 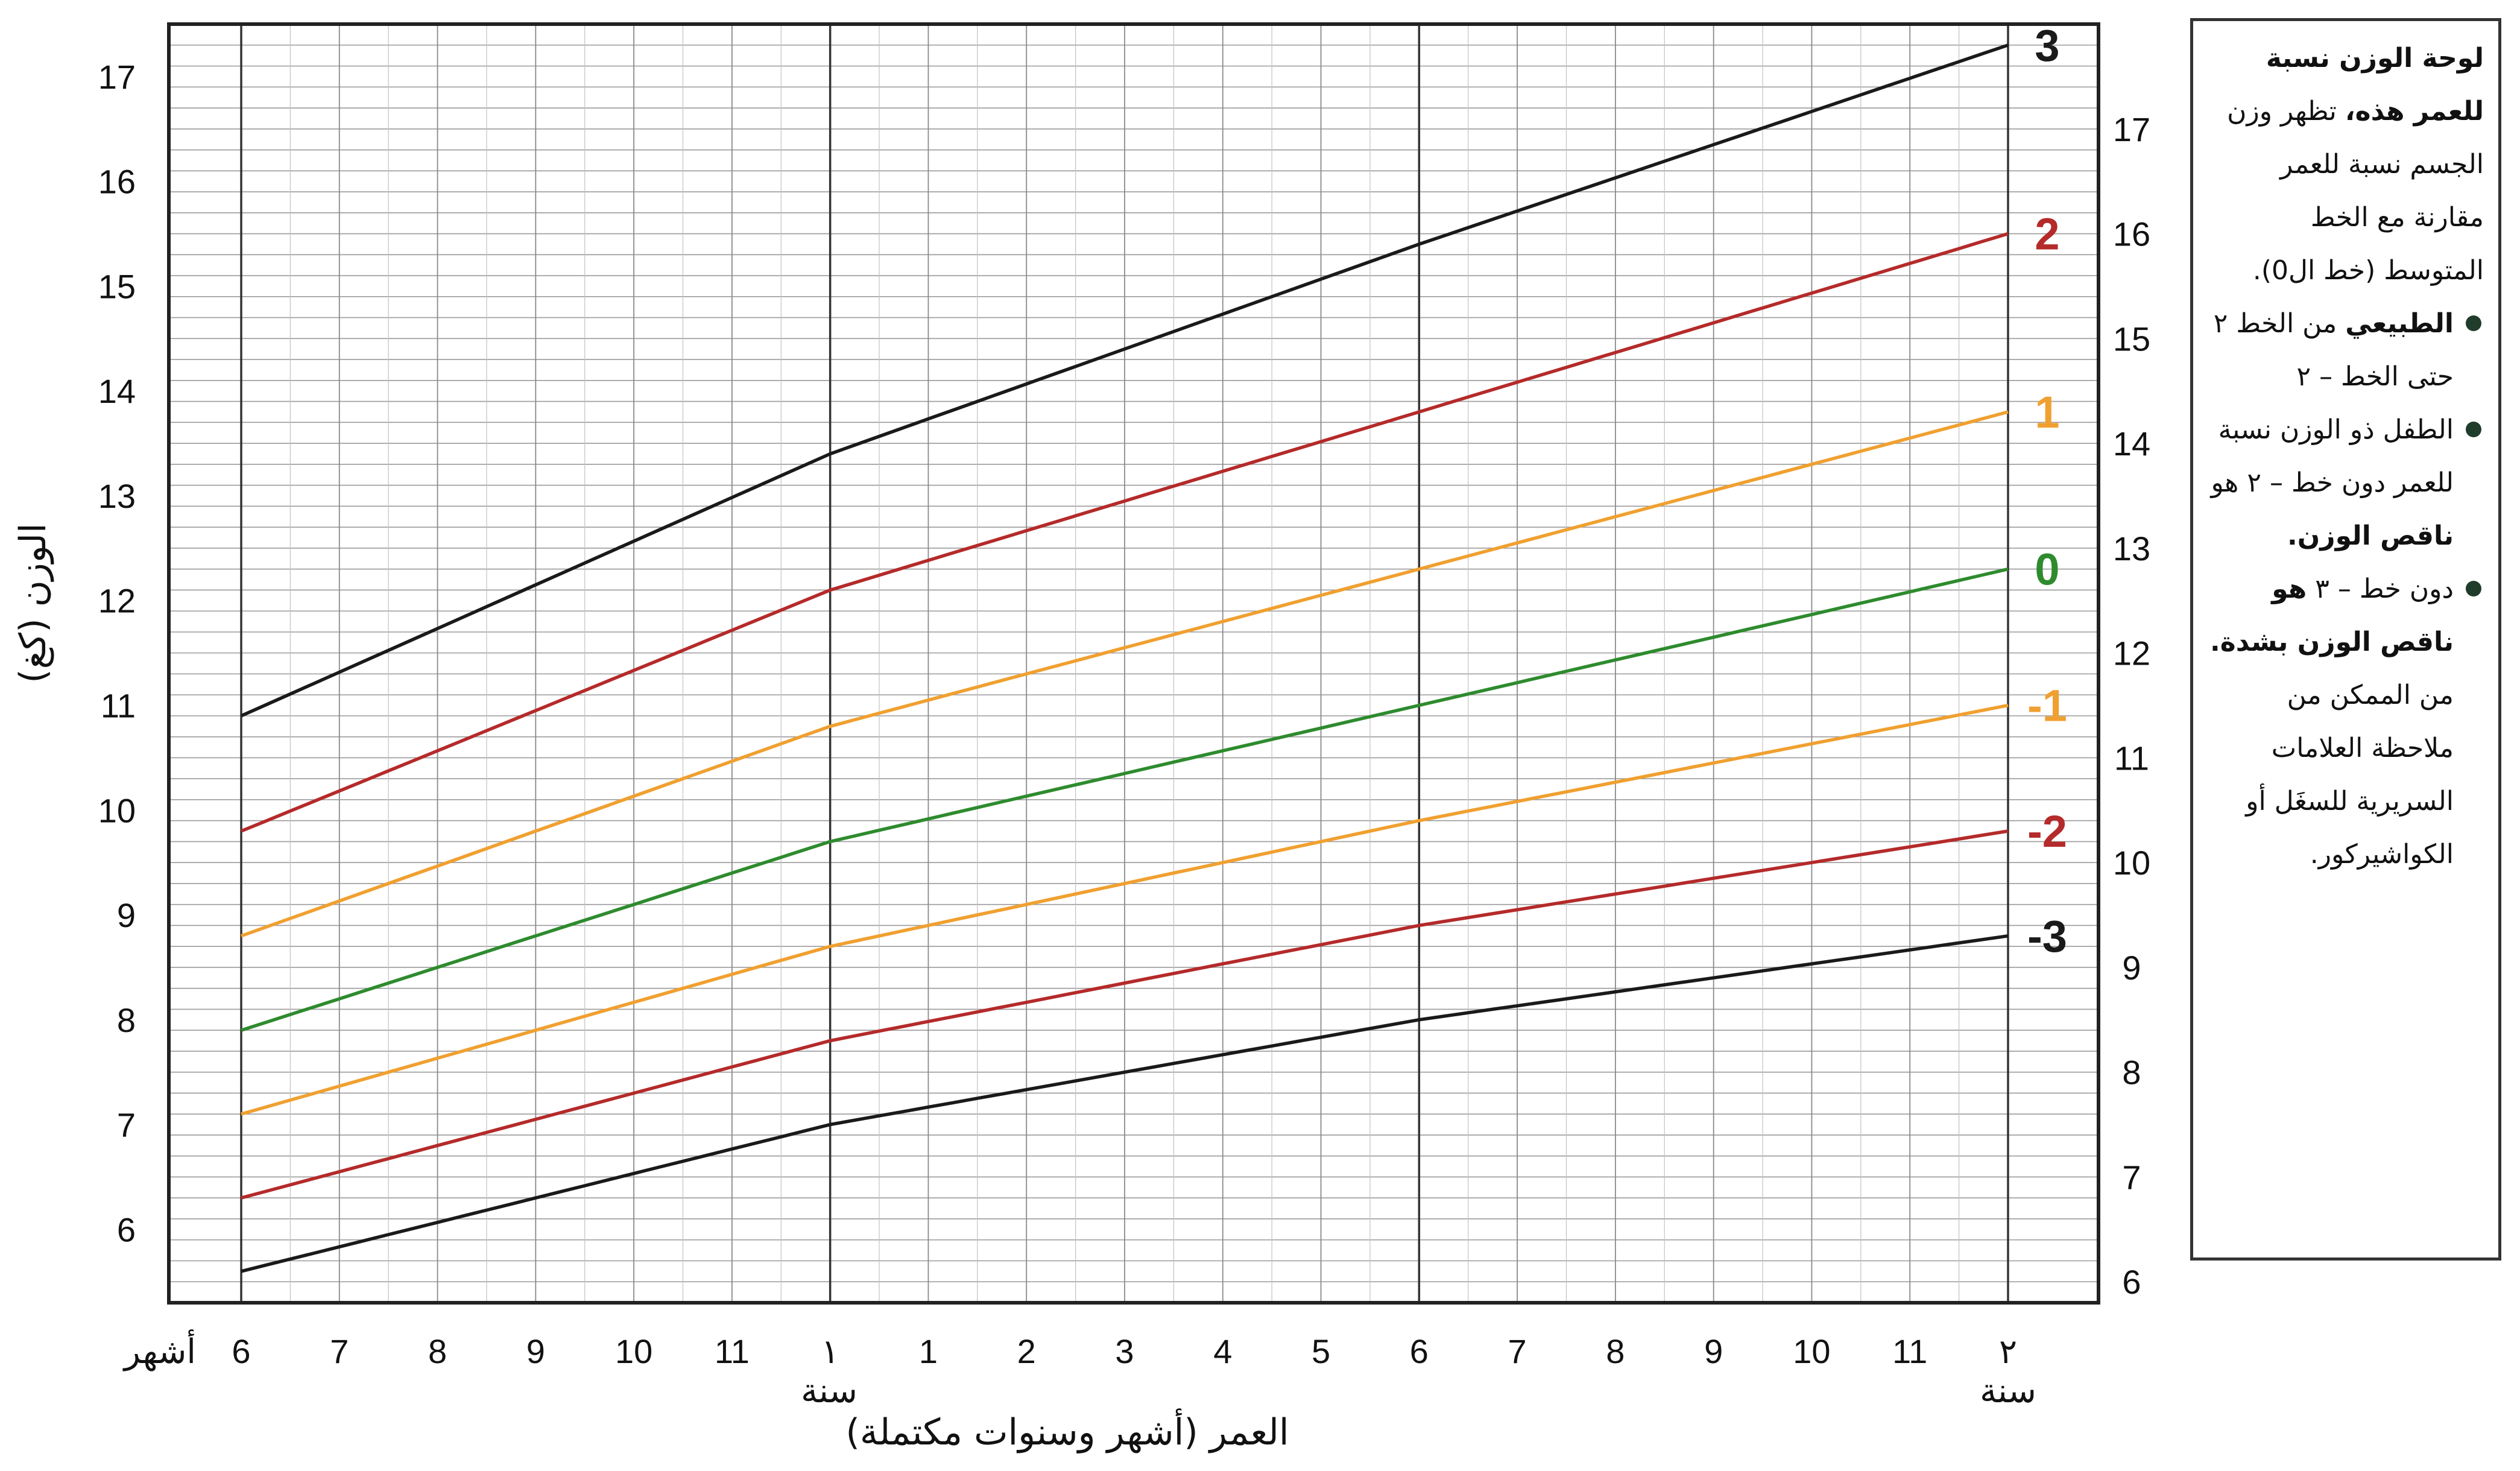 What do you see at coordinates (2047, 570) in the screenshot?
I see `series-label-0: 0` at bounding box center [2047, 570].